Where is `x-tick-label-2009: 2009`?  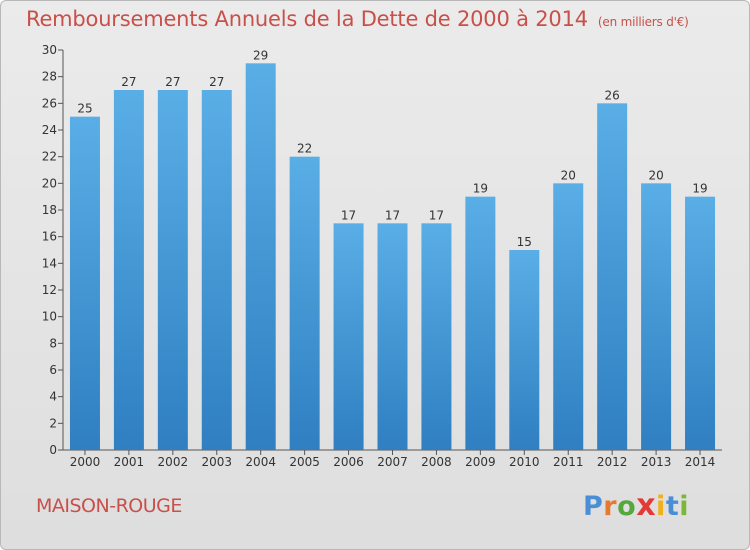
x-tick-label-2009: 2009 is located at coordinates (480, 462).